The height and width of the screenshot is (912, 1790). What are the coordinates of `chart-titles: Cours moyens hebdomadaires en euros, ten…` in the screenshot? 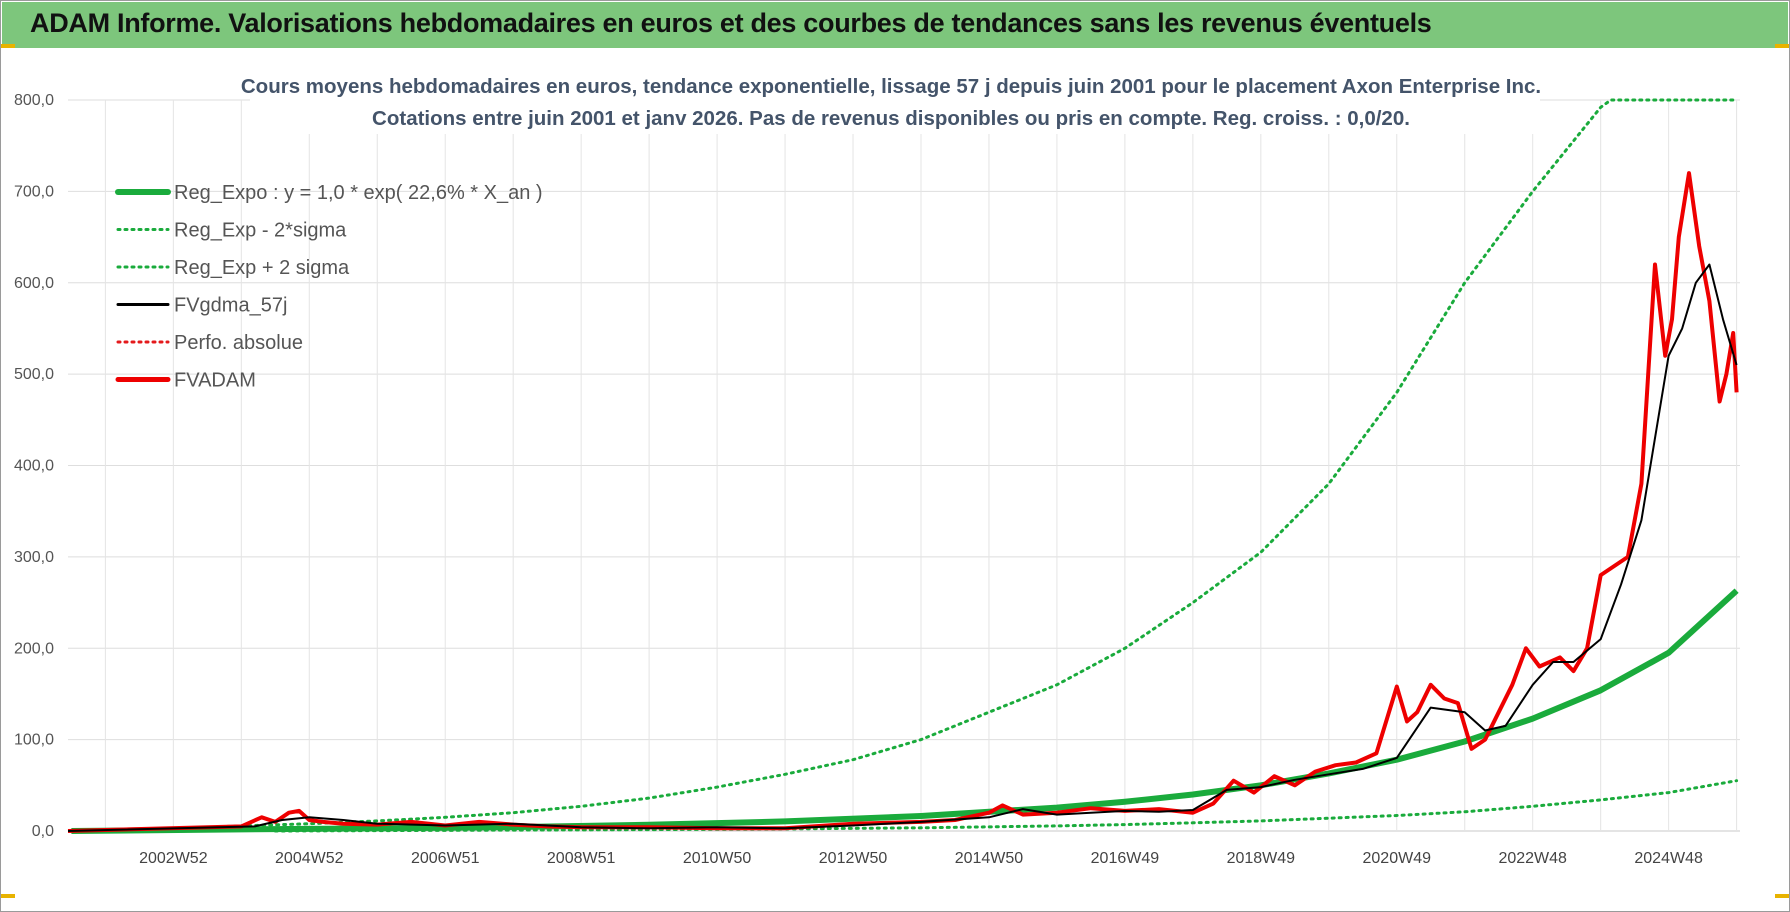 It's located at (891, 101).